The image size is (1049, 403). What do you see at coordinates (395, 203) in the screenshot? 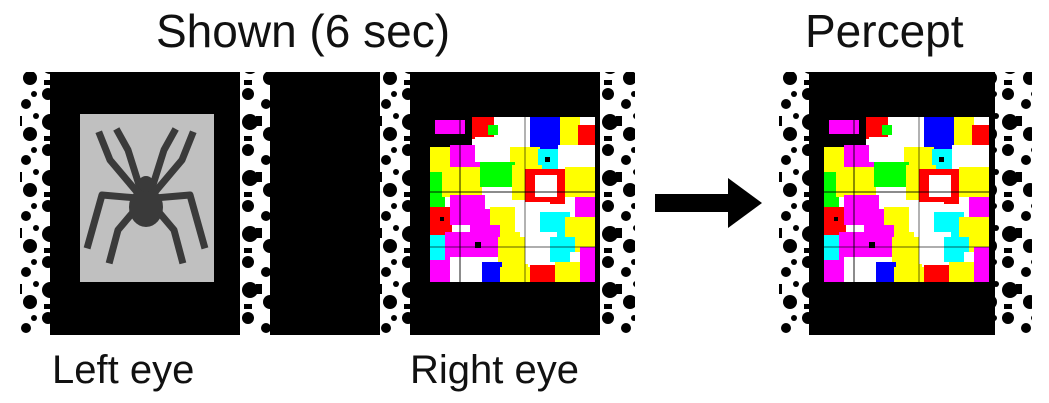
I see `right-border-left` at bounding box center [395, 203].